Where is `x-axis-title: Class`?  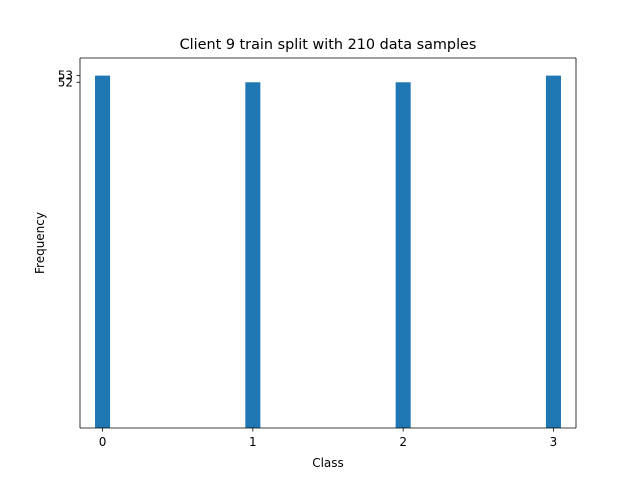 x-axis-title: Class is located at coordinates (328, 463).